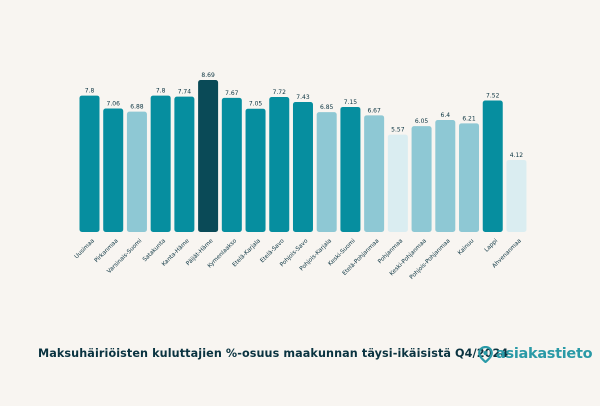 The height and width of the screenshot is (406, 600). I want to click on value-label-5: 7.74, so click(185, 92).